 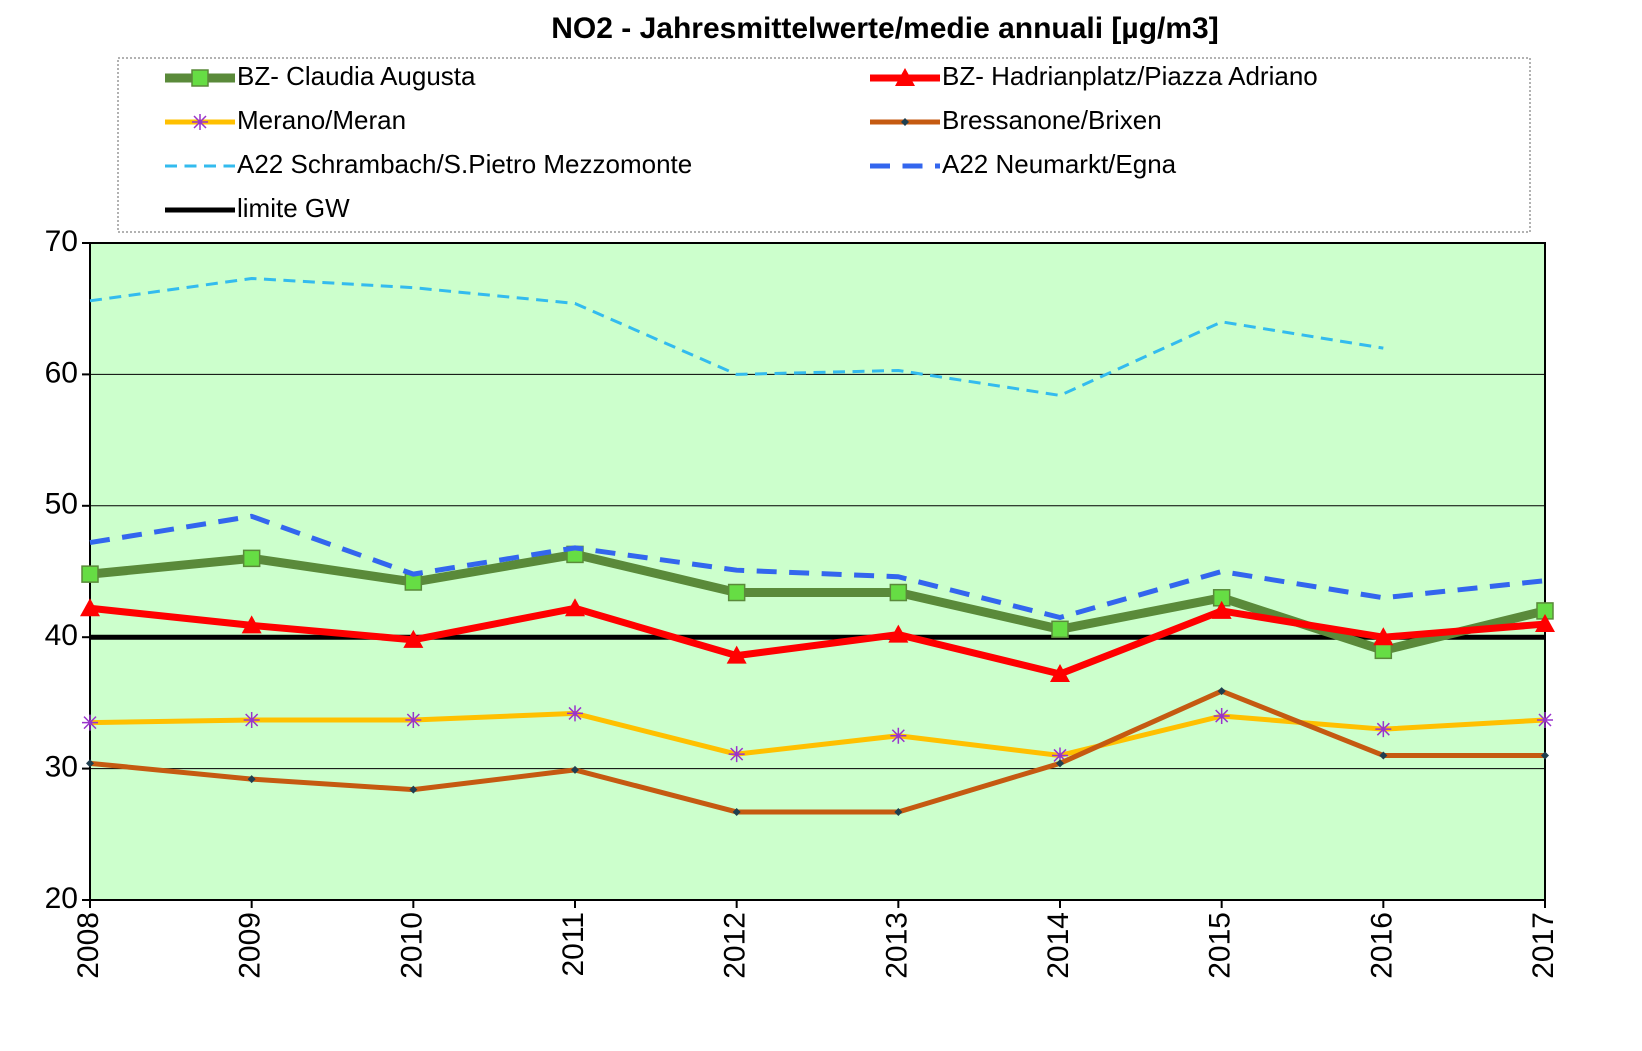 I want to click on x-tick-label: 2013, so click(x=896, y=945).